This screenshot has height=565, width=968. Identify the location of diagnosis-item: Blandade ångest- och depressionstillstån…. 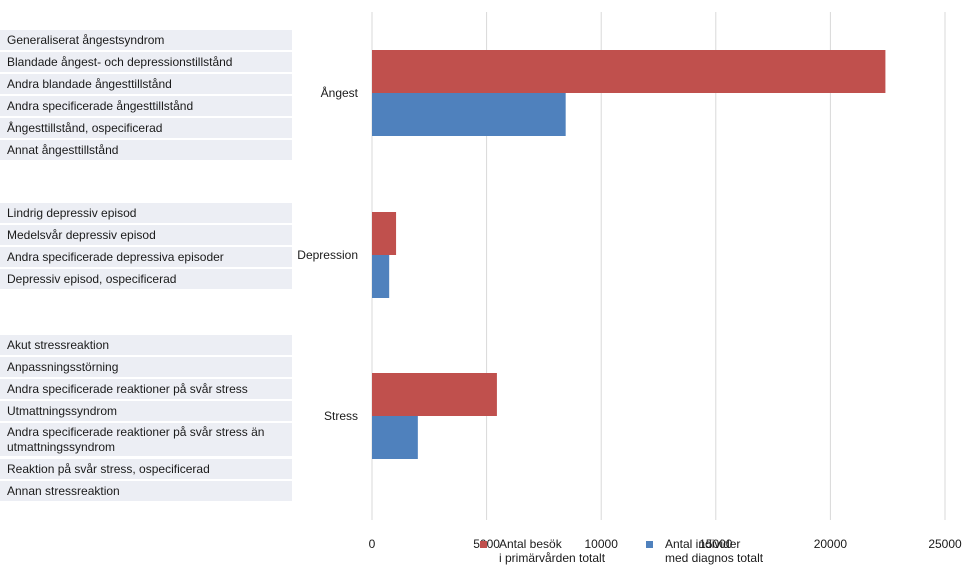
(146, 62).